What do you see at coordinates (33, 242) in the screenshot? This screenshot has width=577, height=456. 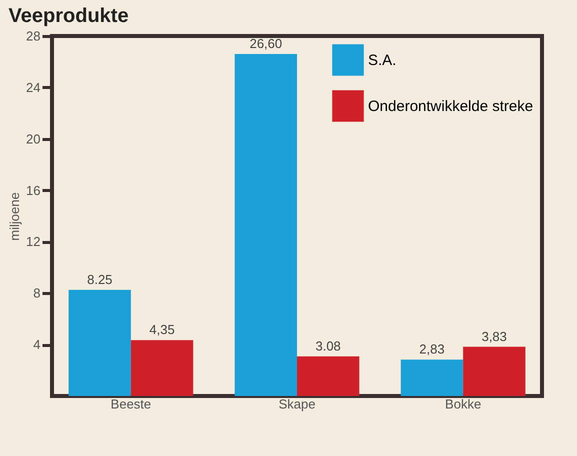 I see `y-tick-label: 12` at bounding box center [33, 242].